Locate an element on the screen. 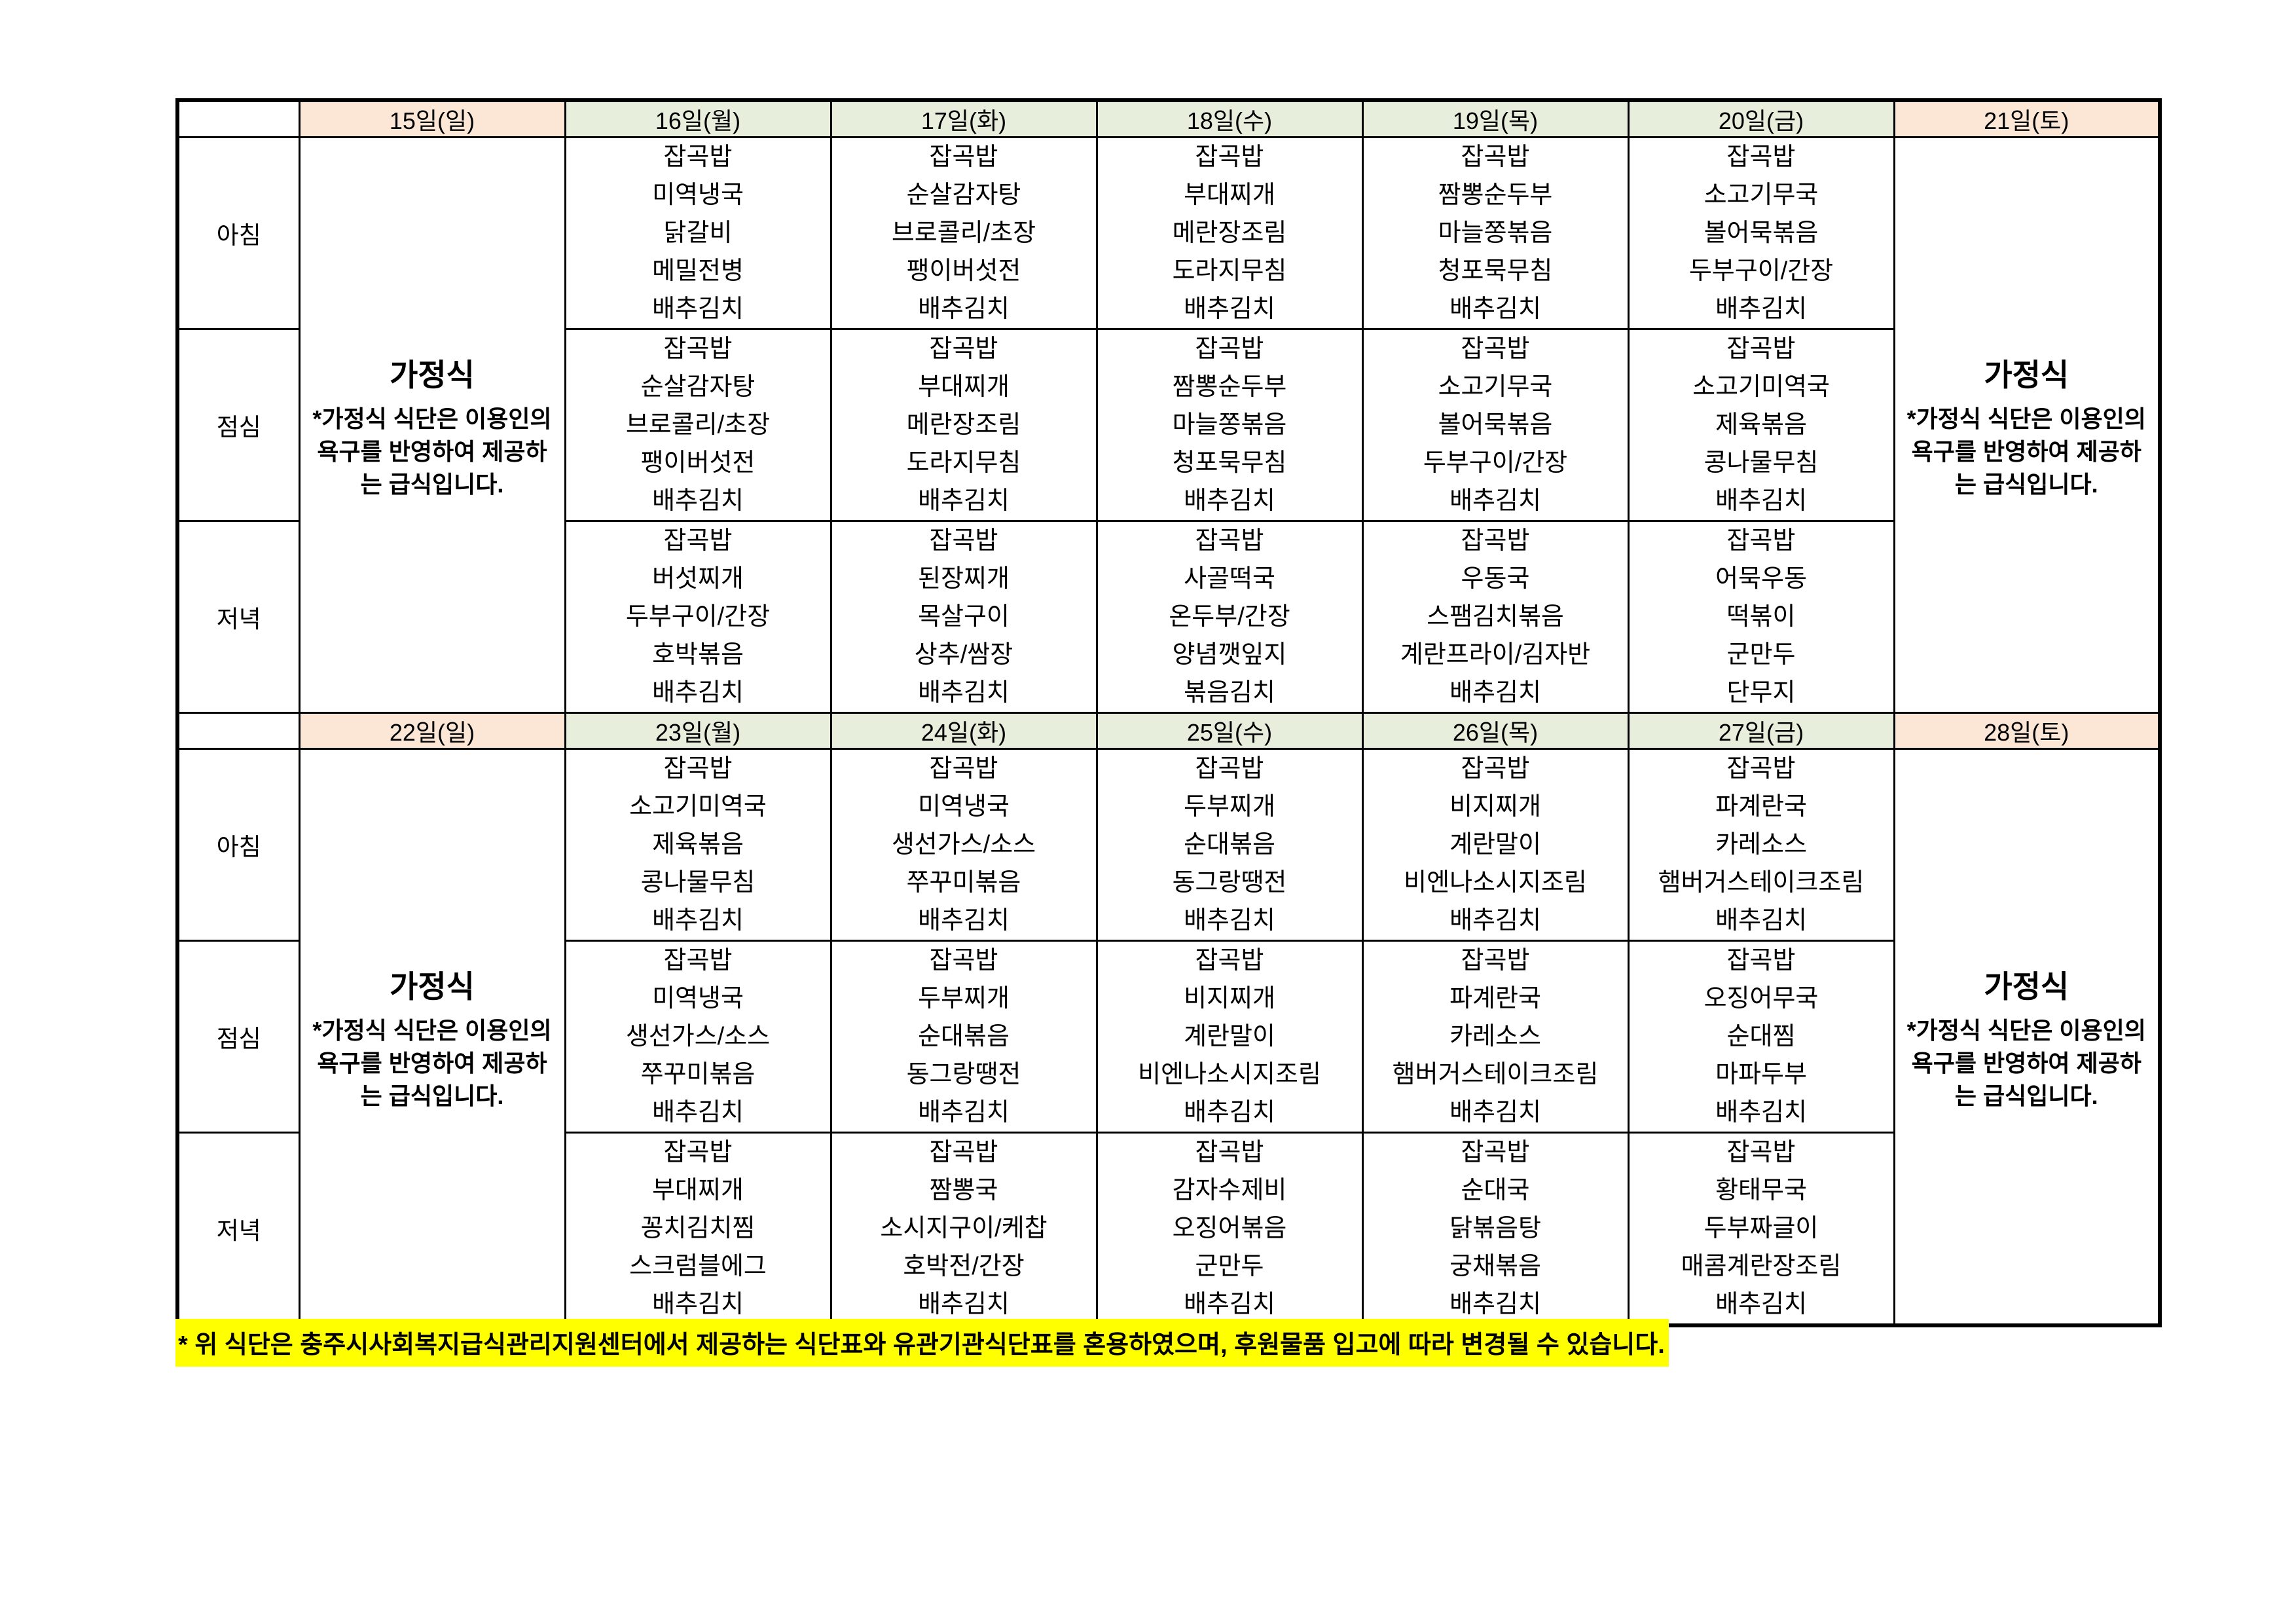 This screenshot has width=2296, height=1624. day-header: 25일(수) is located at coordinates (1229, 731).